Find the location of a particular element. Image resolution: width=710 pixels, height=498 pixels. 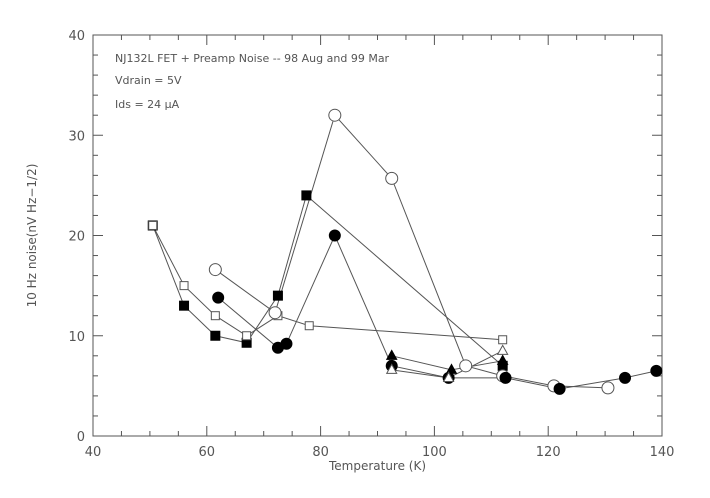

x-axis-label: Temperature (K) is located at coordinates (377, 466).